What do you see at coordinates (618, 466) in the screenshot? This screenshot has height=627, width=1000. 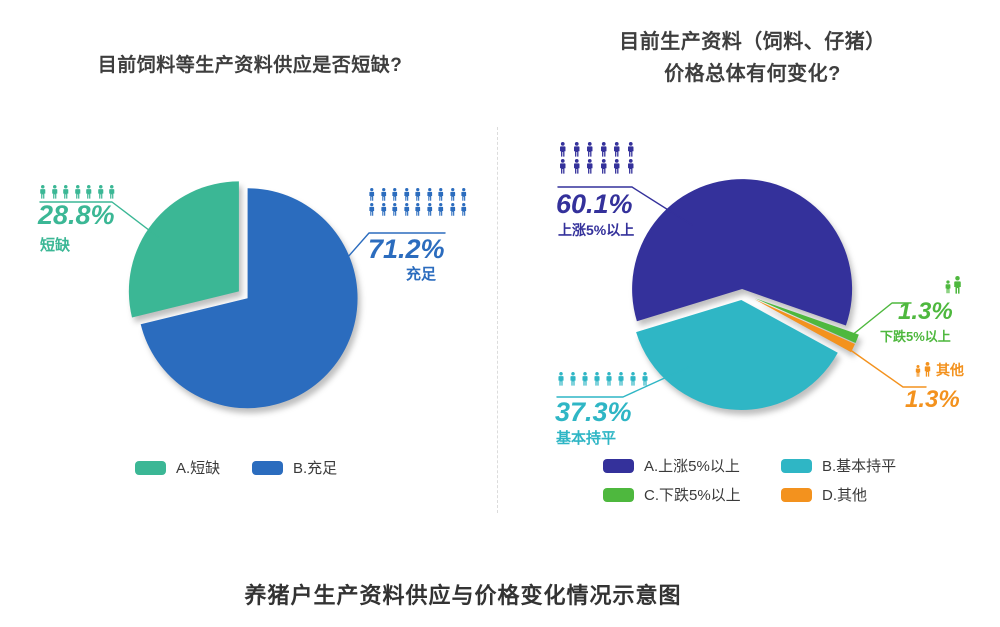 I see `legend-swatch-rise` at bounding box center [618, 466].